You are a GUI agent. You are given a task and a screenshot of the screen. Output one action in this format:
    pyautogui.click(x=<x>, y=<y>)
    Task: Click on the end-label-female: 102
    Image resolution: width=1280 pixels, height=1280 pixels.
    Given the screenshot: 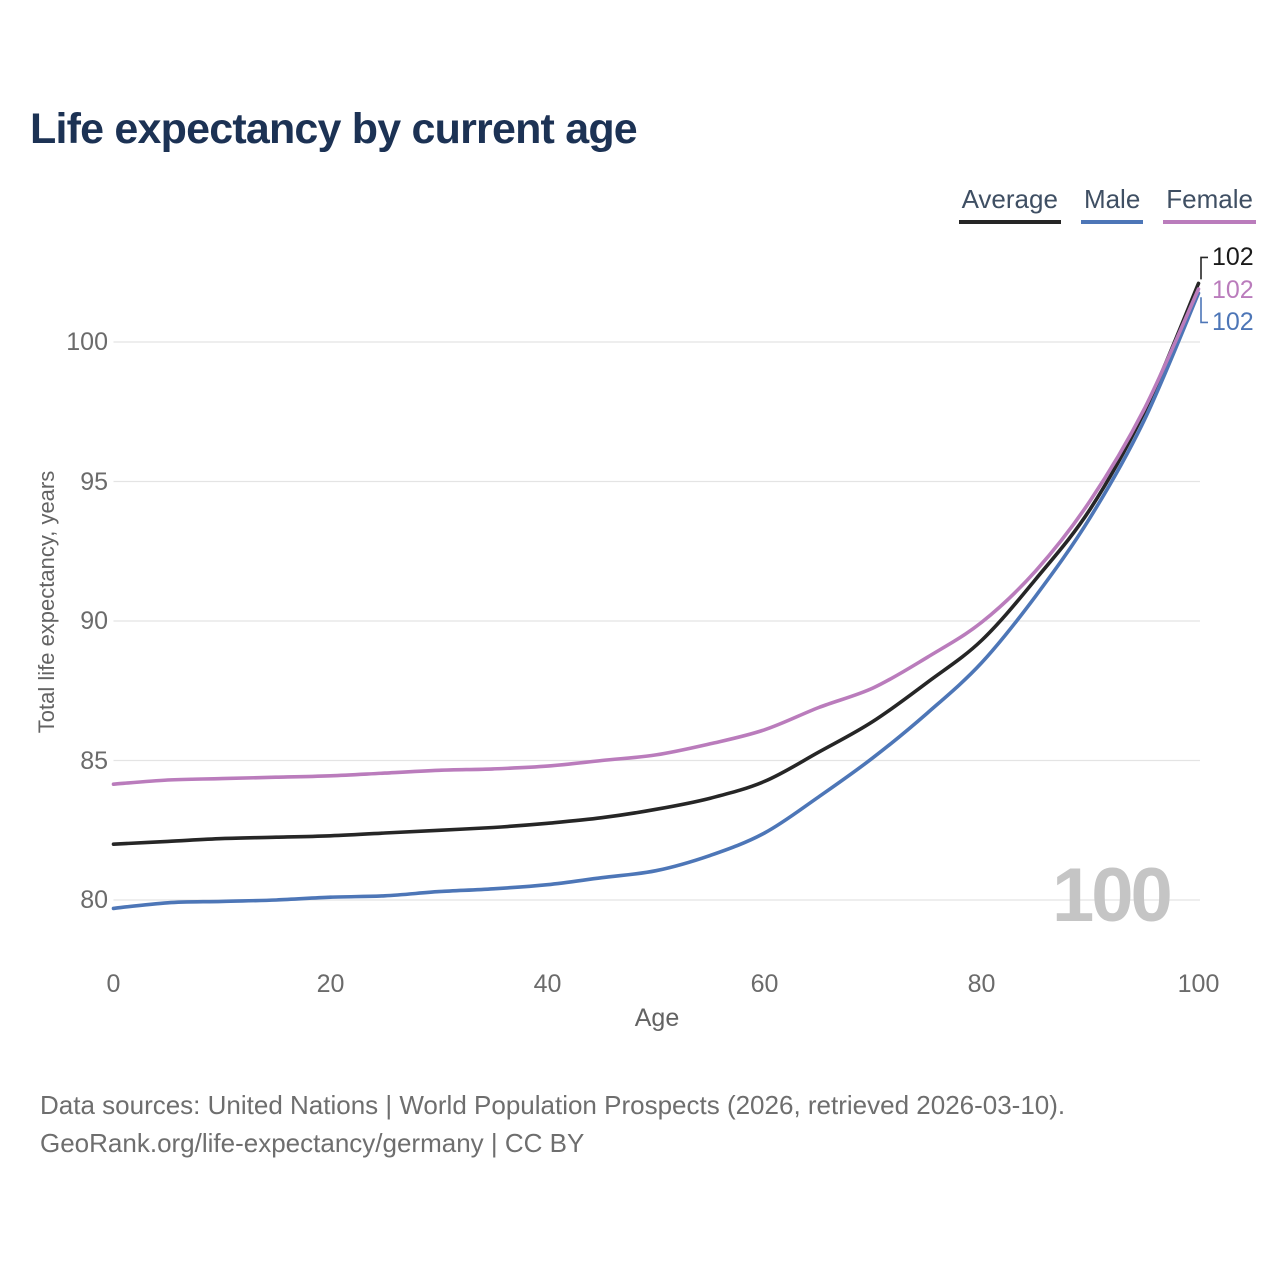 What is the action you would take?
    pyautogui.click(x=1233, y=289)
    